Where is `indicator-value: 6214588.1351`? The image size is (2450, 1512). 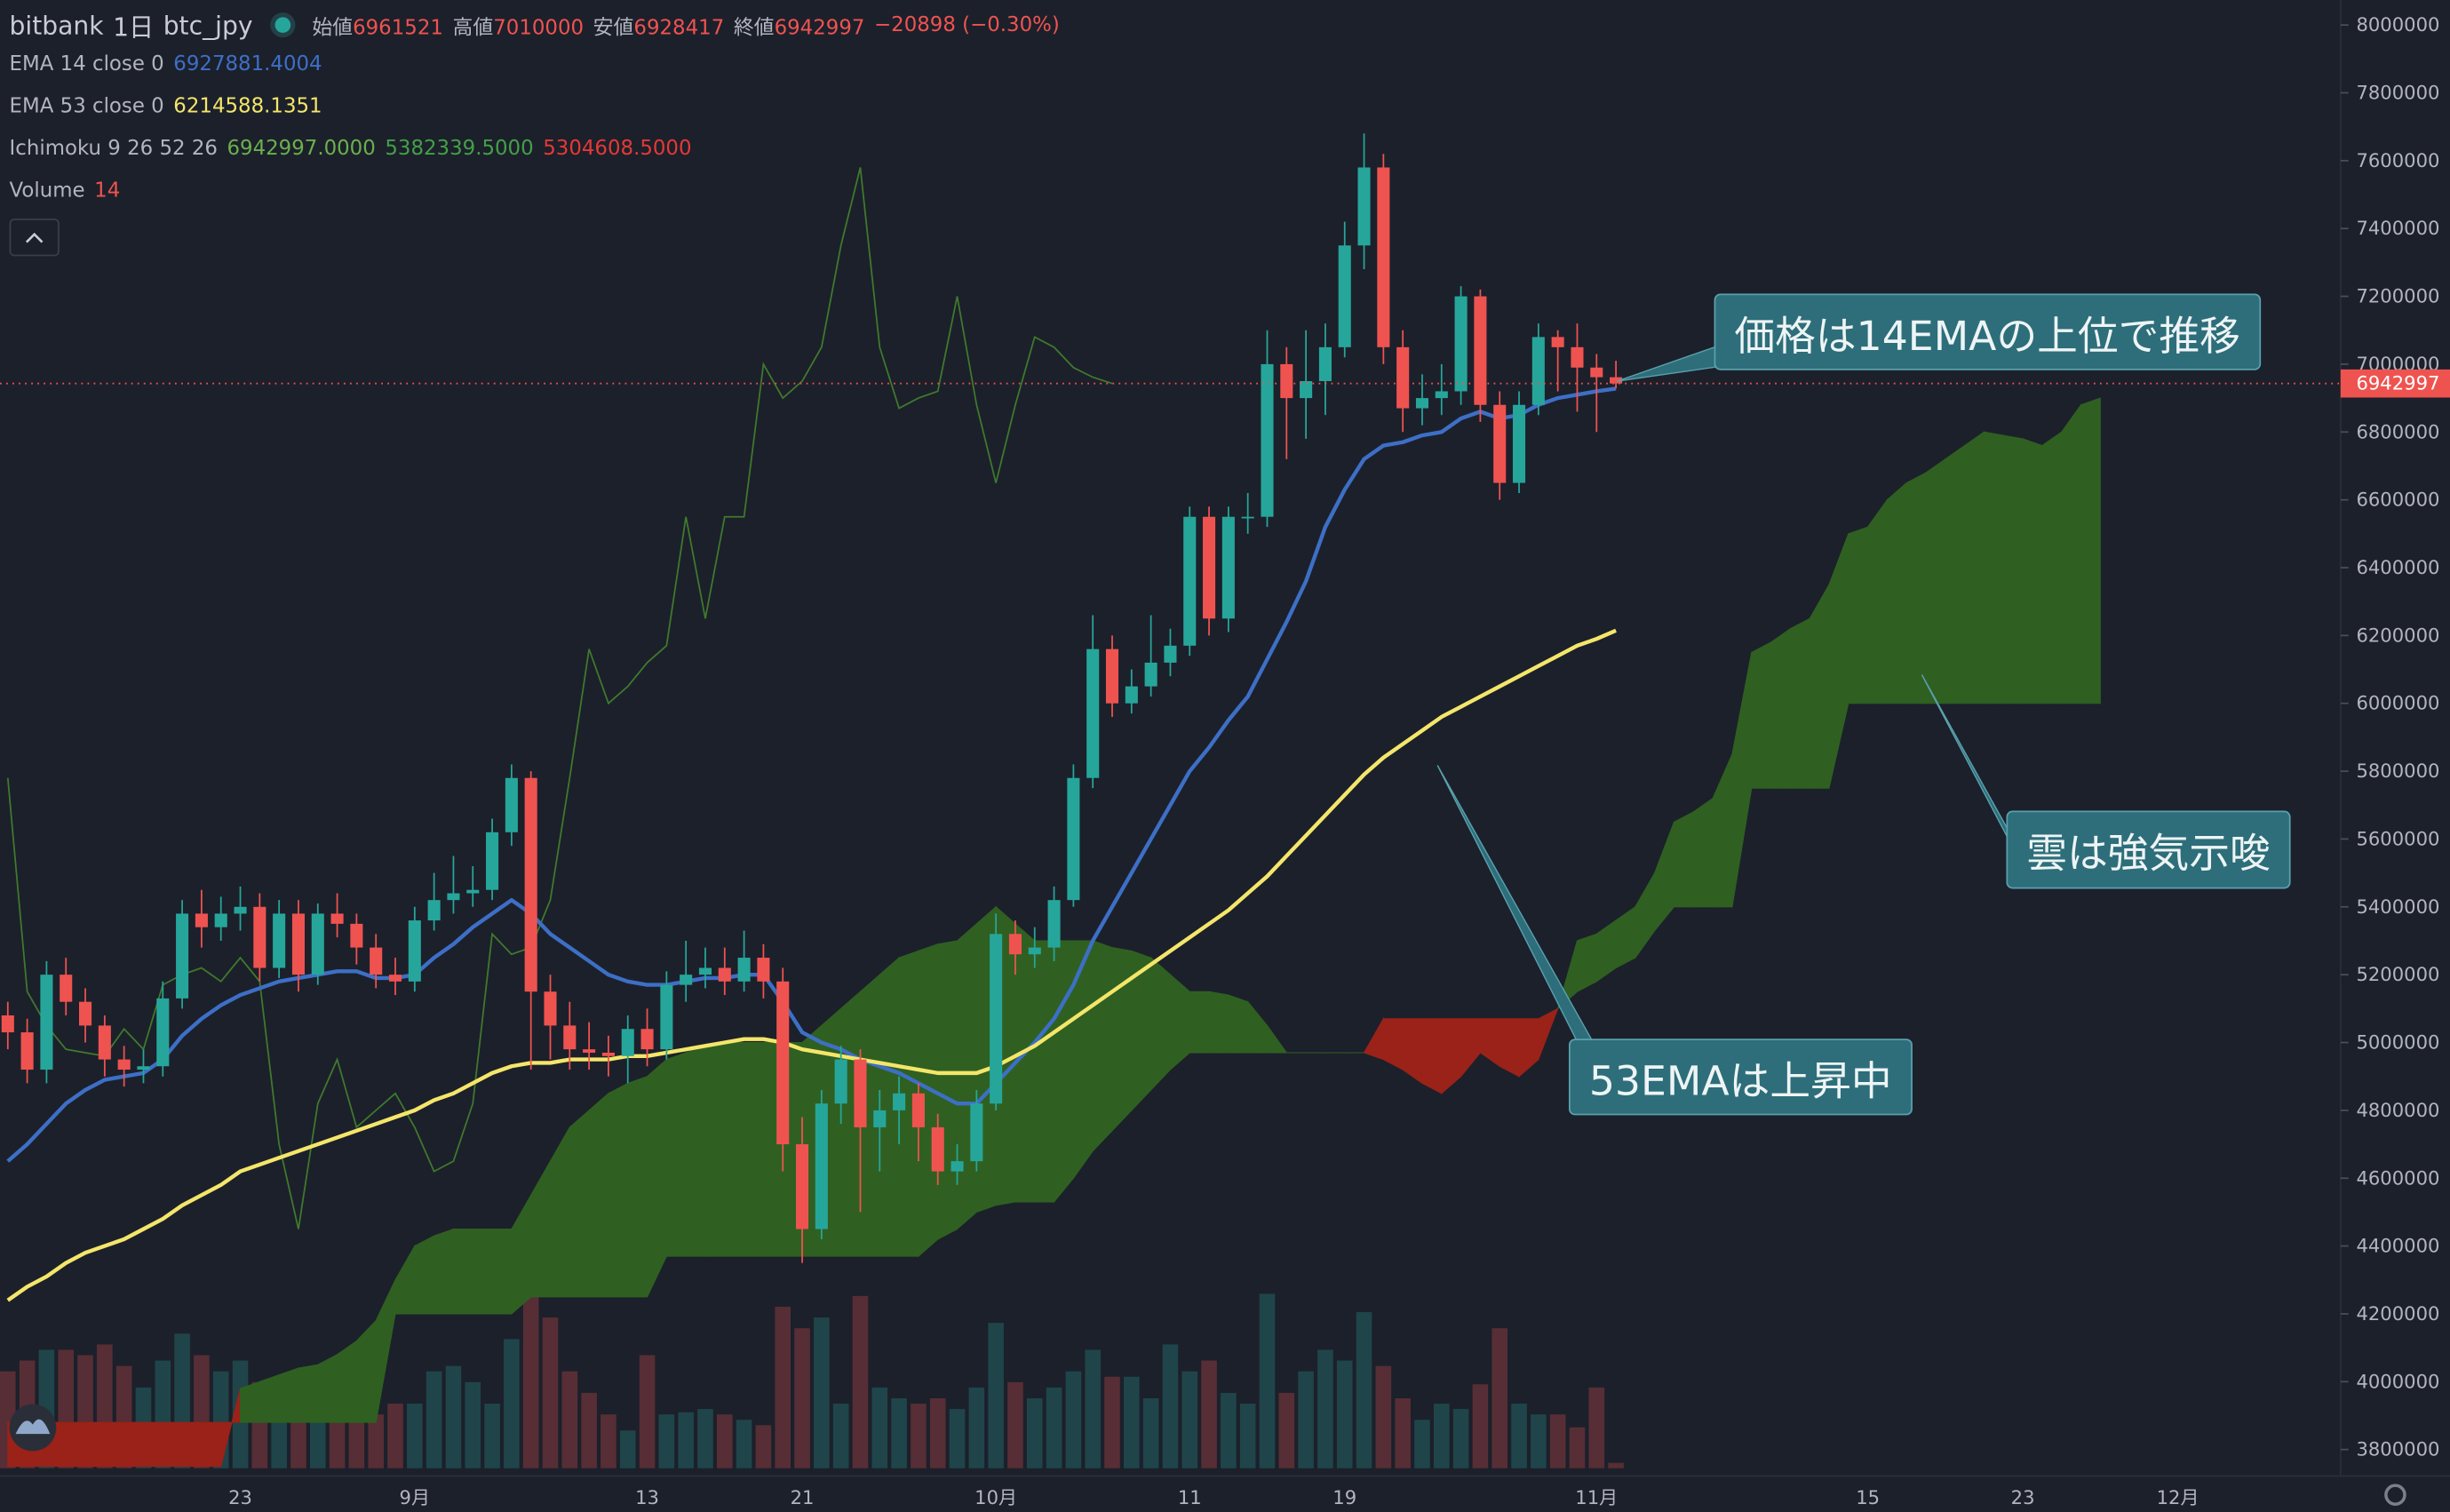
indicator-value: 6214588.1351 is located at coordinates (247, 107).